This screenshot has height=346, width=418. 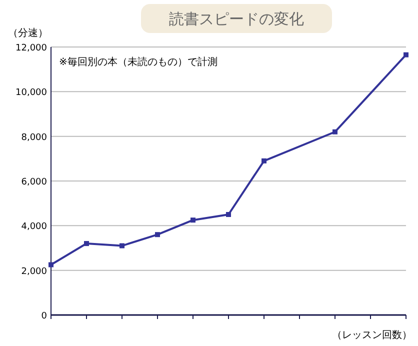 I want to click on y-tick-label: 12,000, so click(x=32, y=49).